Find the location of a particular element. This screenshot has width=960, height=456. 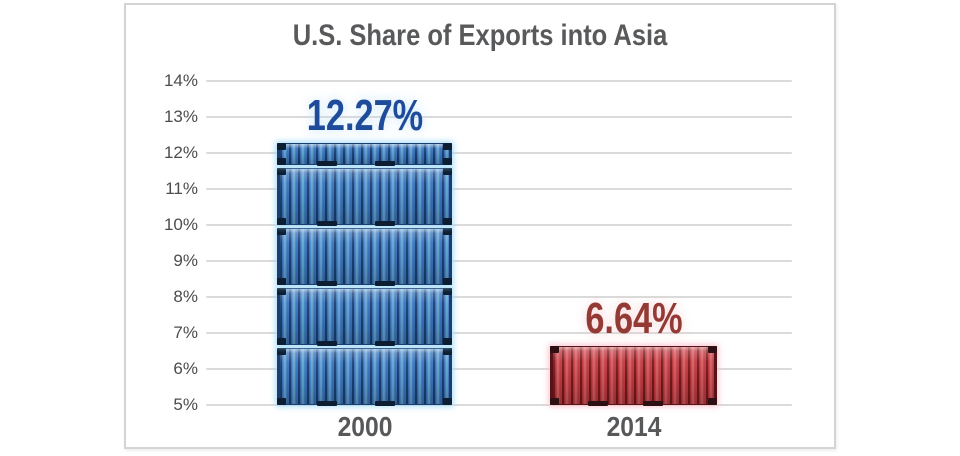

chart-title: U.S. Share of Exports into Asia is located at coordinates (480, 35).